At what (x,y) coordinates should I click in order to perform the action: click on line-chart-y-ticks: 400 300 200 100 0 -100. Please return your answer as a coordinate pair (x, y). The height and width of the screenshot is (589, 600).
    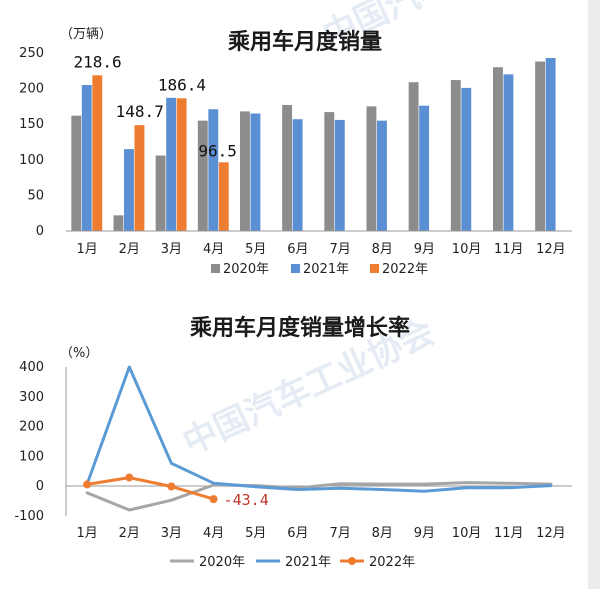
    Looking at the image, I should click on (29, 442).